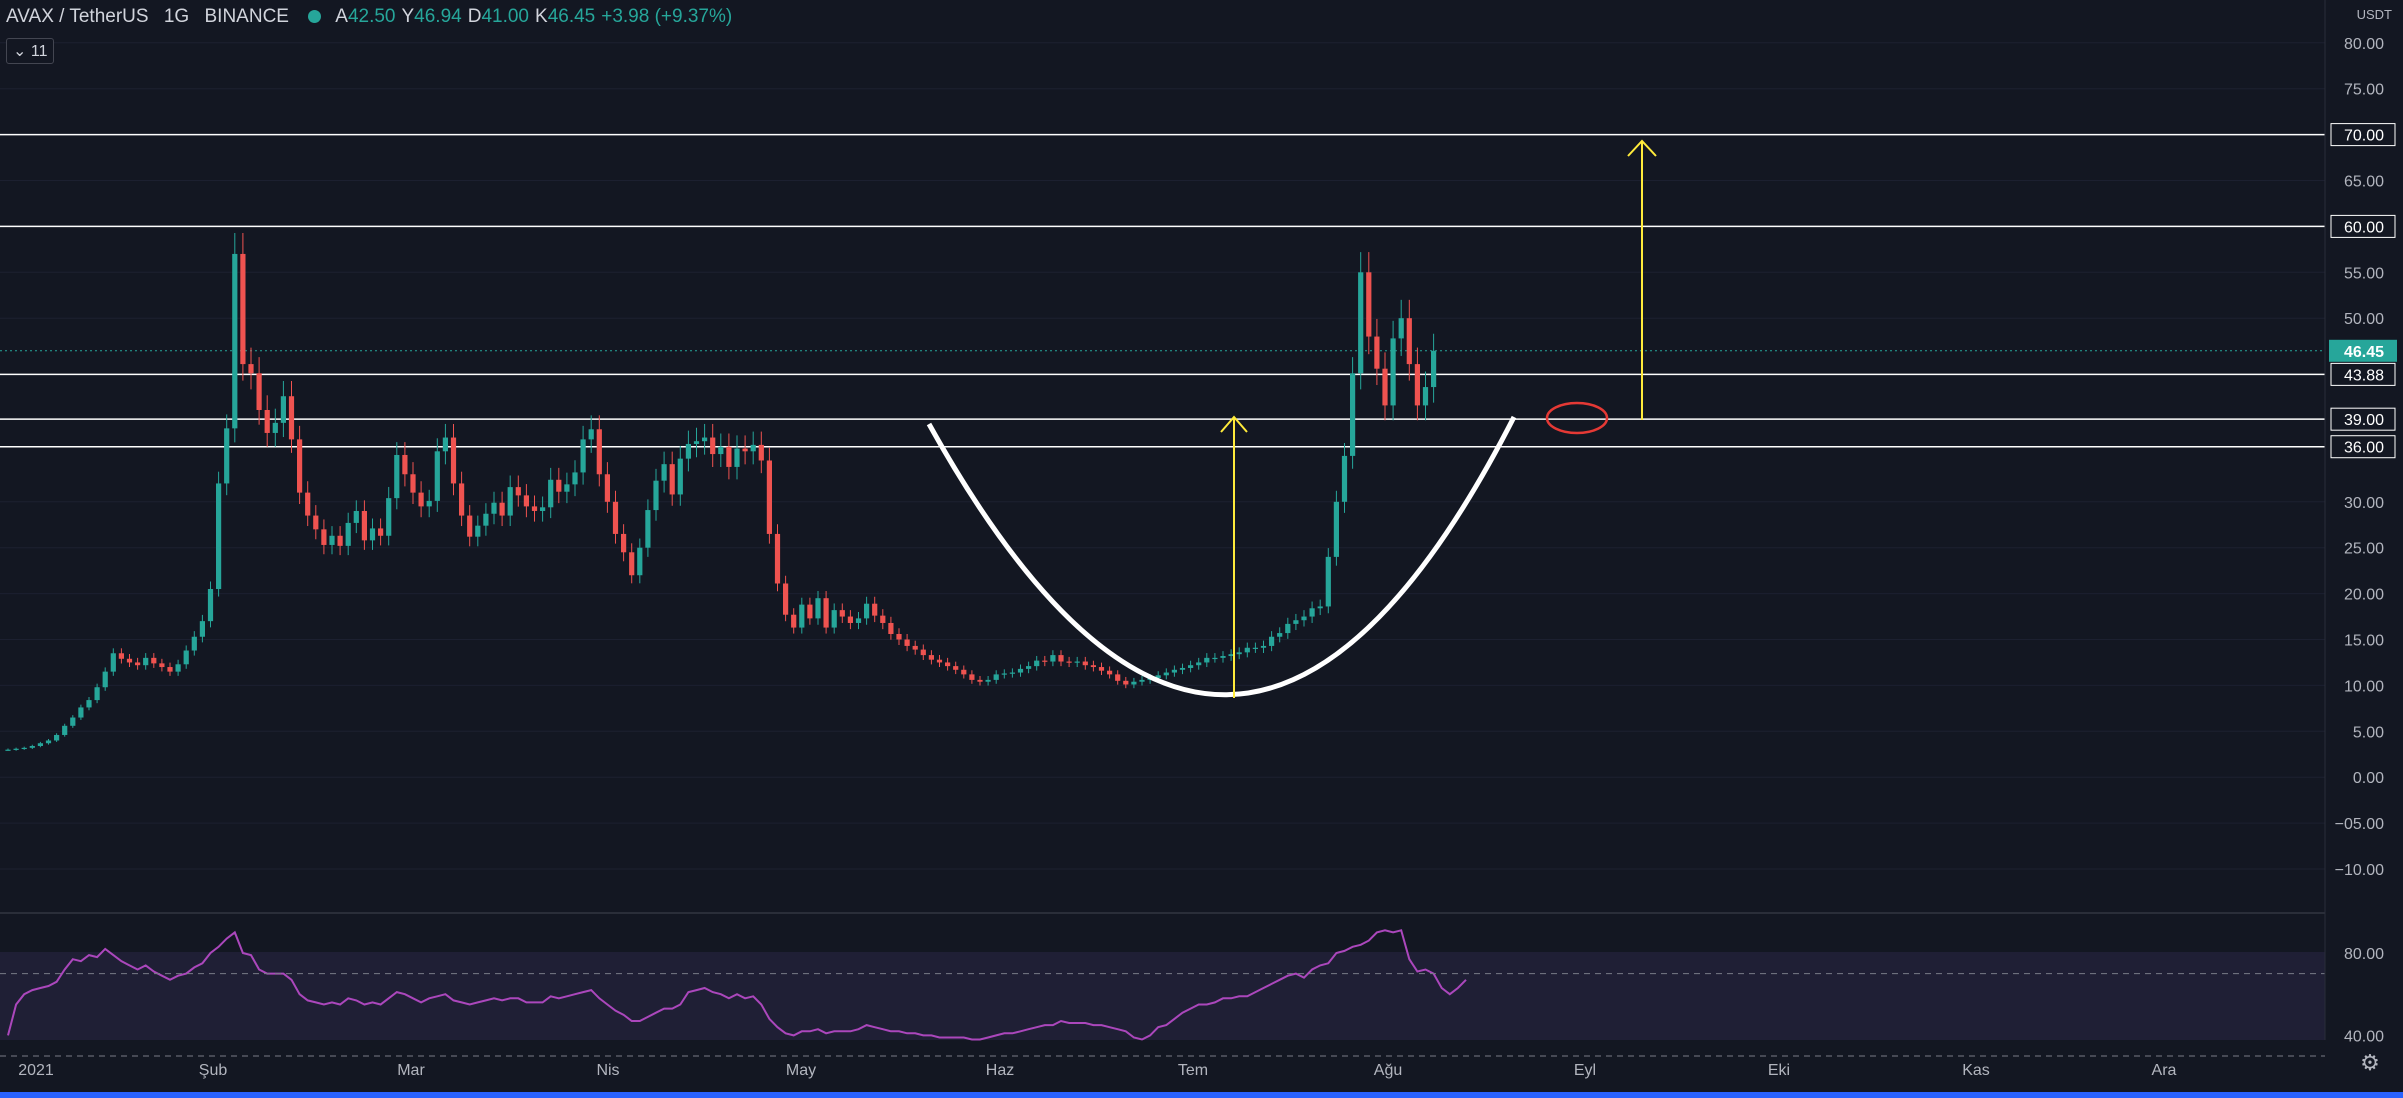 This screenshot has width=2403, height=1098. I want to click on cup-curve, so click(1221, 556).